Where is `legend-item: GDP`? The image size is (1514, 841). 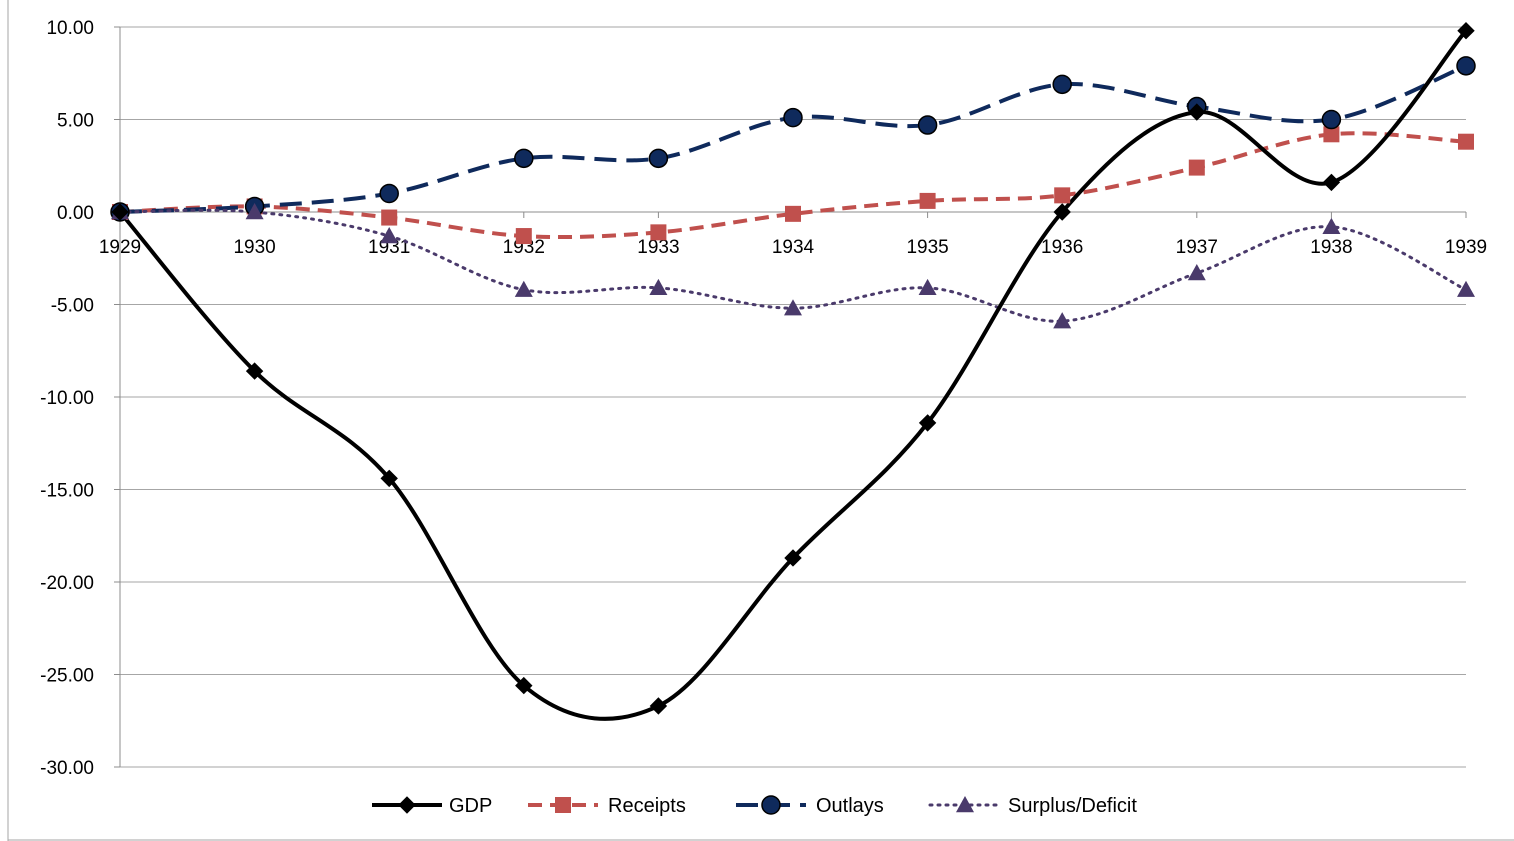 legend-item: GDP is located at coordinates (432, 806).